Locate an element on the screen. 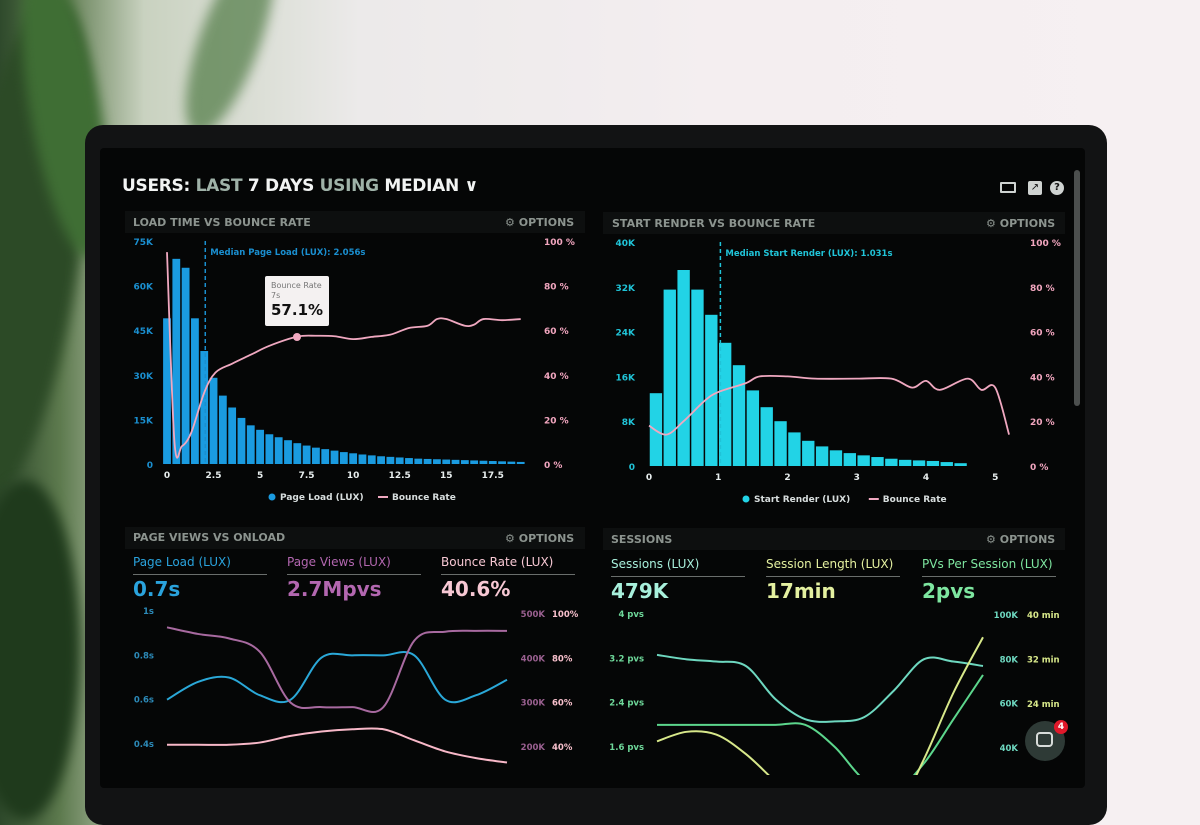 The width and height of the screenshot is (1200, 825). y-tick-label: 75K is located at coordinates (144, 243).